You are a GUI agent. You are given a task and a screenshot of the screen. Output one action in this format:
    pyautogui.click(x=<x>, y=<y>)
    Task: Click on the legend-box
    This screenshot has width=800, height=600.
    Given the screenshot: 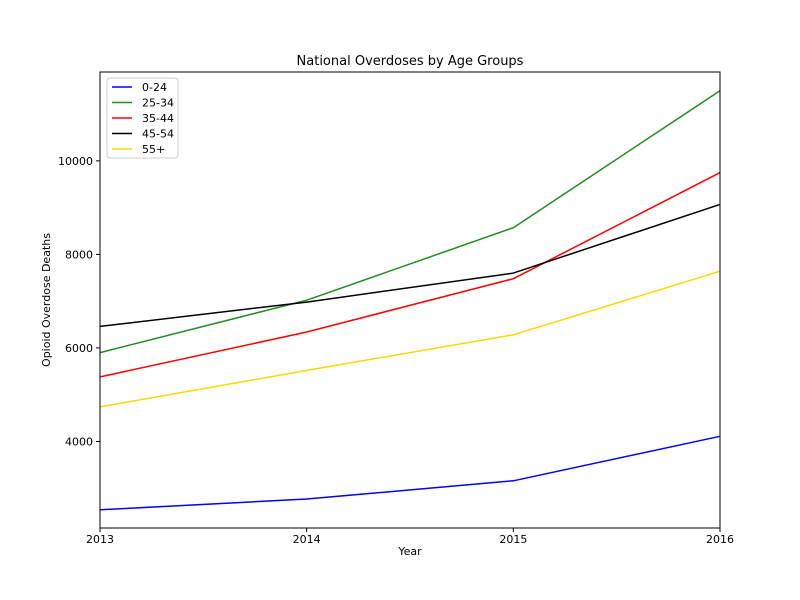 What is the action you would take?
    pyautogui.click(x=142, y=118)
    